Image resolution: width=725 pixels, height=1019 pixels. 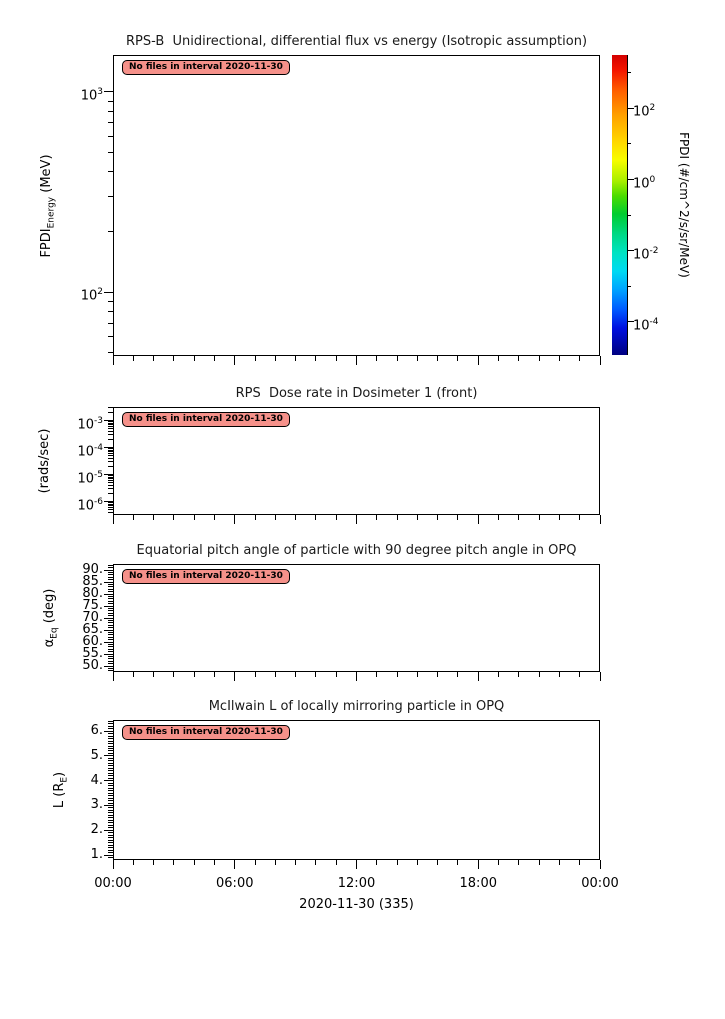 What do you see at coordinates (652, 108) in the screenshot?
I see `exponent: 2` at bounding box center [652, 108].